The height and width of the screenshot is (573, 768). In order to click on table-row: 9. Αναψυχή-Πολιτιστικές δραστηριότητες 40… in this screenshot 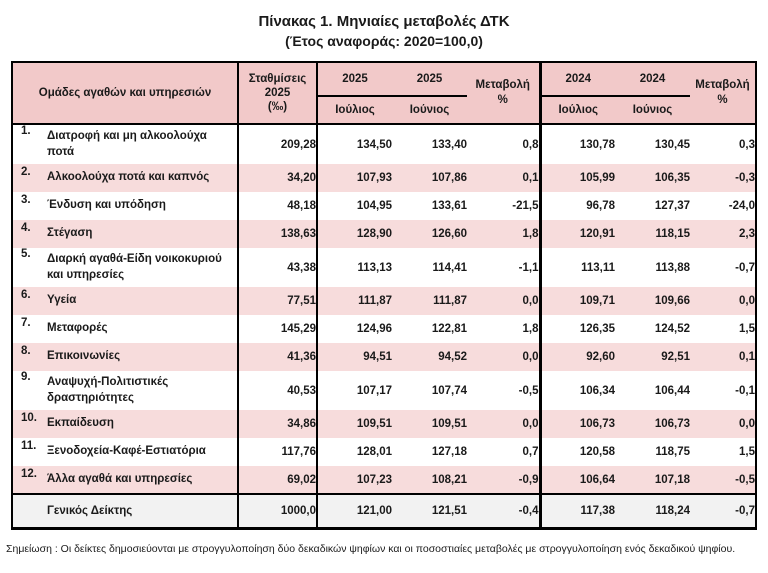, I will do `click(384, 391)`.